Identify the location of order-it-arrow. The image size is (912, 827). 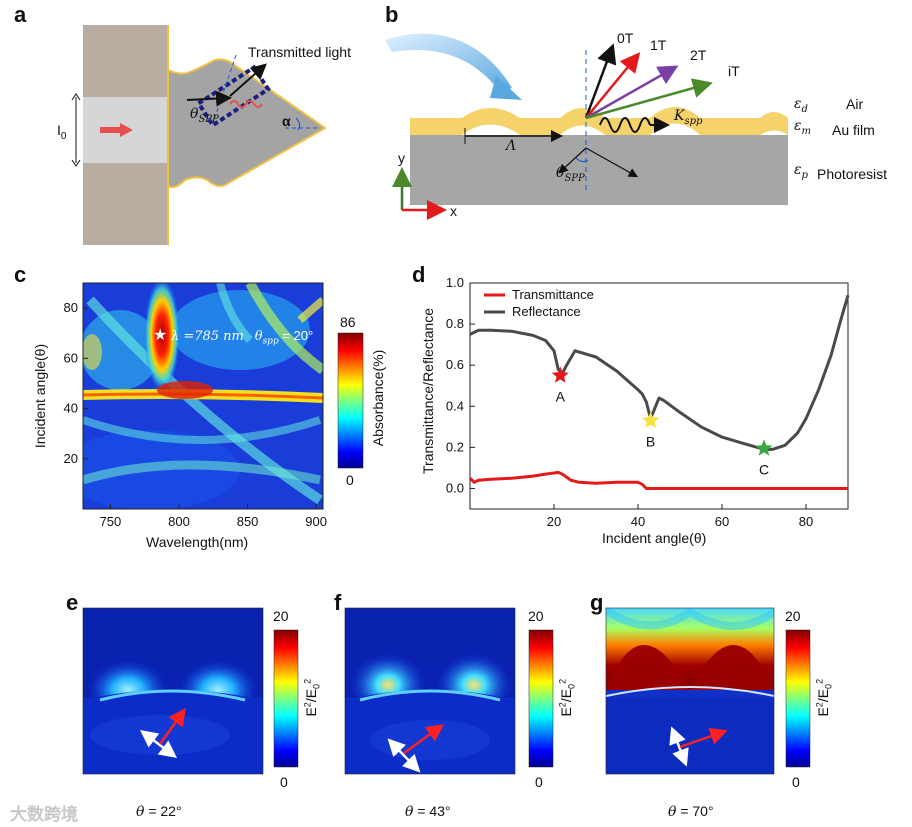
(649, 99).